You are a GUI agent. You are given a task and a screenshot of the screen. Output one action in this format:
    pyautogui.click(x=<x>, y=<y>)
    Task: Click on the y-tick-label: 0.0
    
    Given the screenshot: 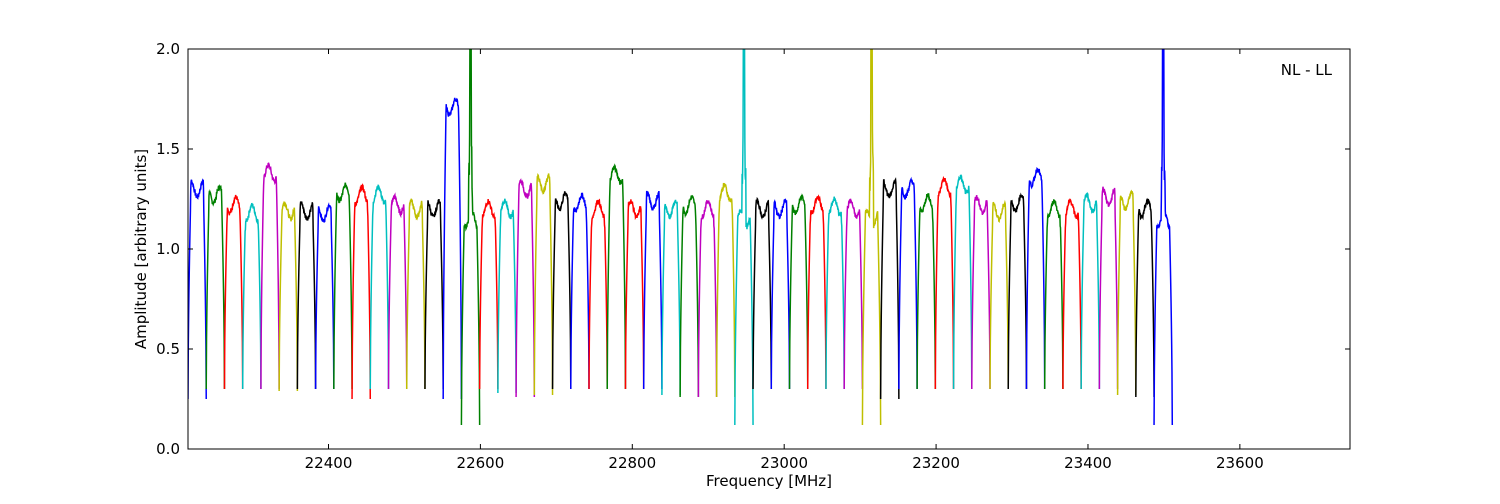 What is the action you would take?
    pyautogui.click(x=168, y=449)
    